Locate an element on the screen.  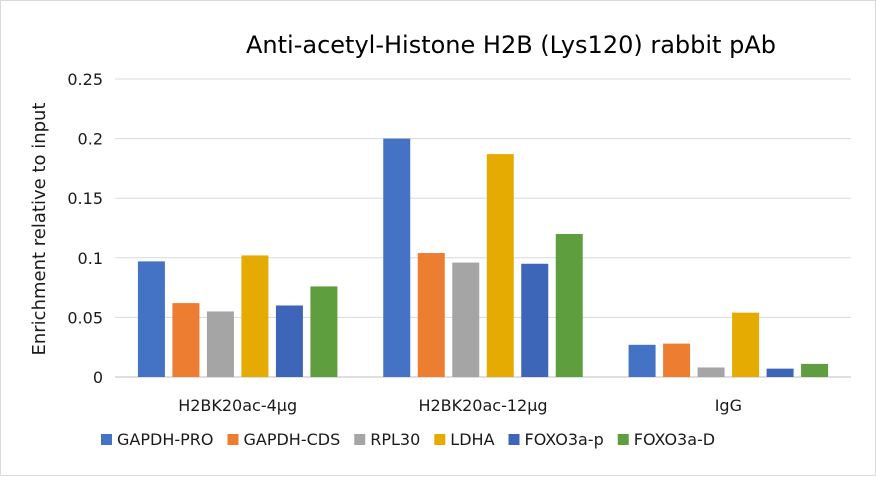
y-axis-label: Enrichment relative to input is located at coordinates (39, 229).